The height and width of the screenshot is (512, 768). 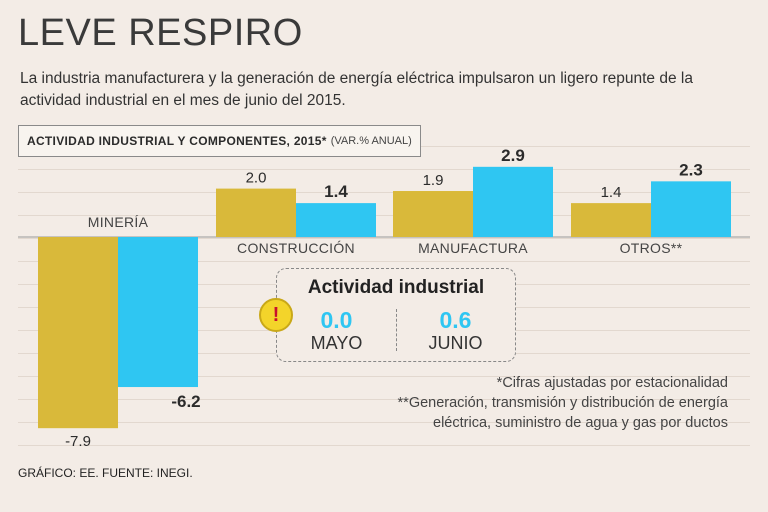 What do you see at coordinates (160, 33) in the screenshot?
I see `page-title: LEVE RESPIRO` at bounding box center [160, 33].